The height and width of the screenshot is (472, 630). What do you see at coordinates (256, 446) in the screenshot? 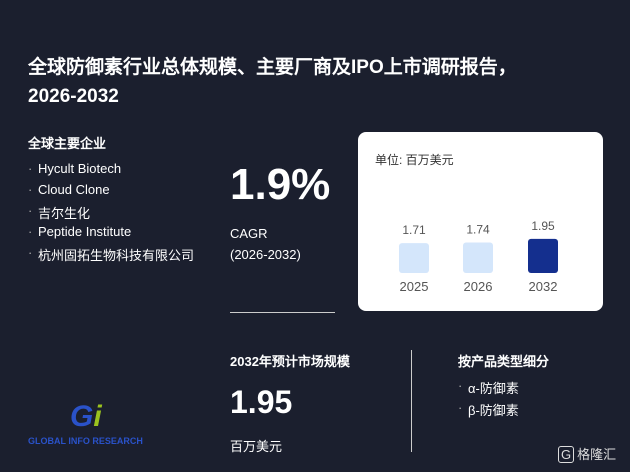
I see `market-unit: 百万美元` at bounding box center [256, 446].